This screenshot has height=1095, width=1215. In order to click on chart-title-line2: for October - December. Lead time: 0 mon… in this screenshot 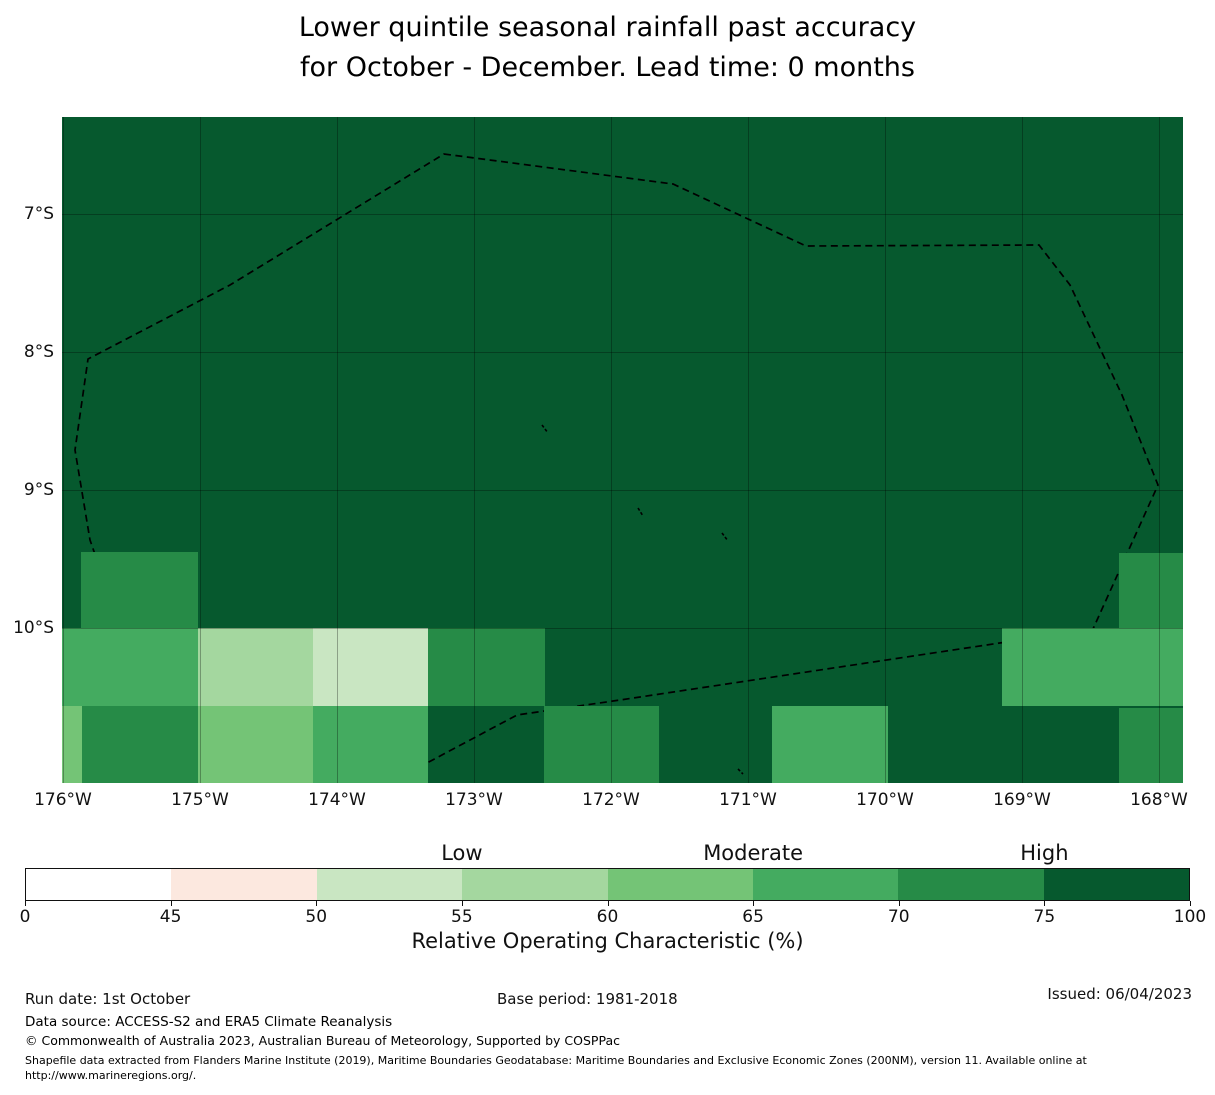, I will do `click(607, 67)`.